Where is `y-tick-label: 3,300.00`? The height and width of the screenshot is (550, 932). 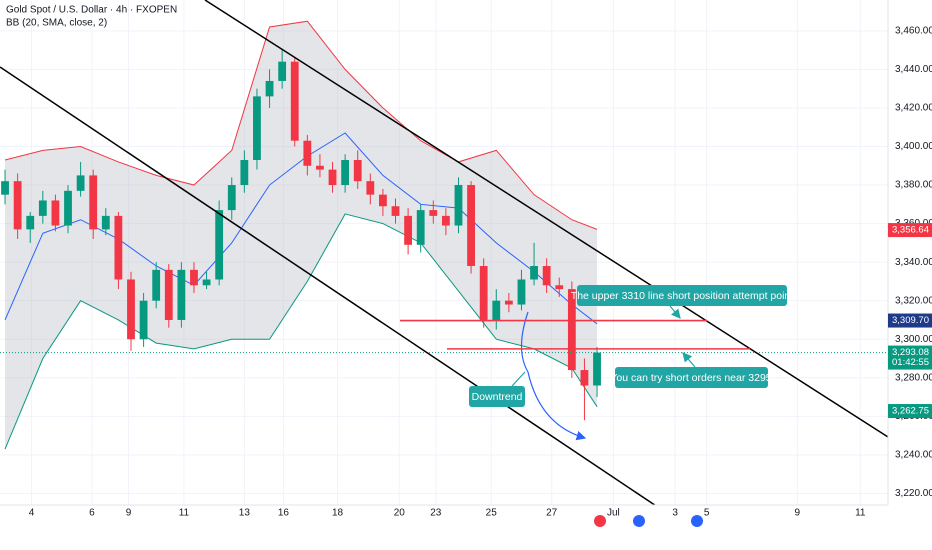
y-tick-label: 3,300.00 is located at coordinates (913, 339).